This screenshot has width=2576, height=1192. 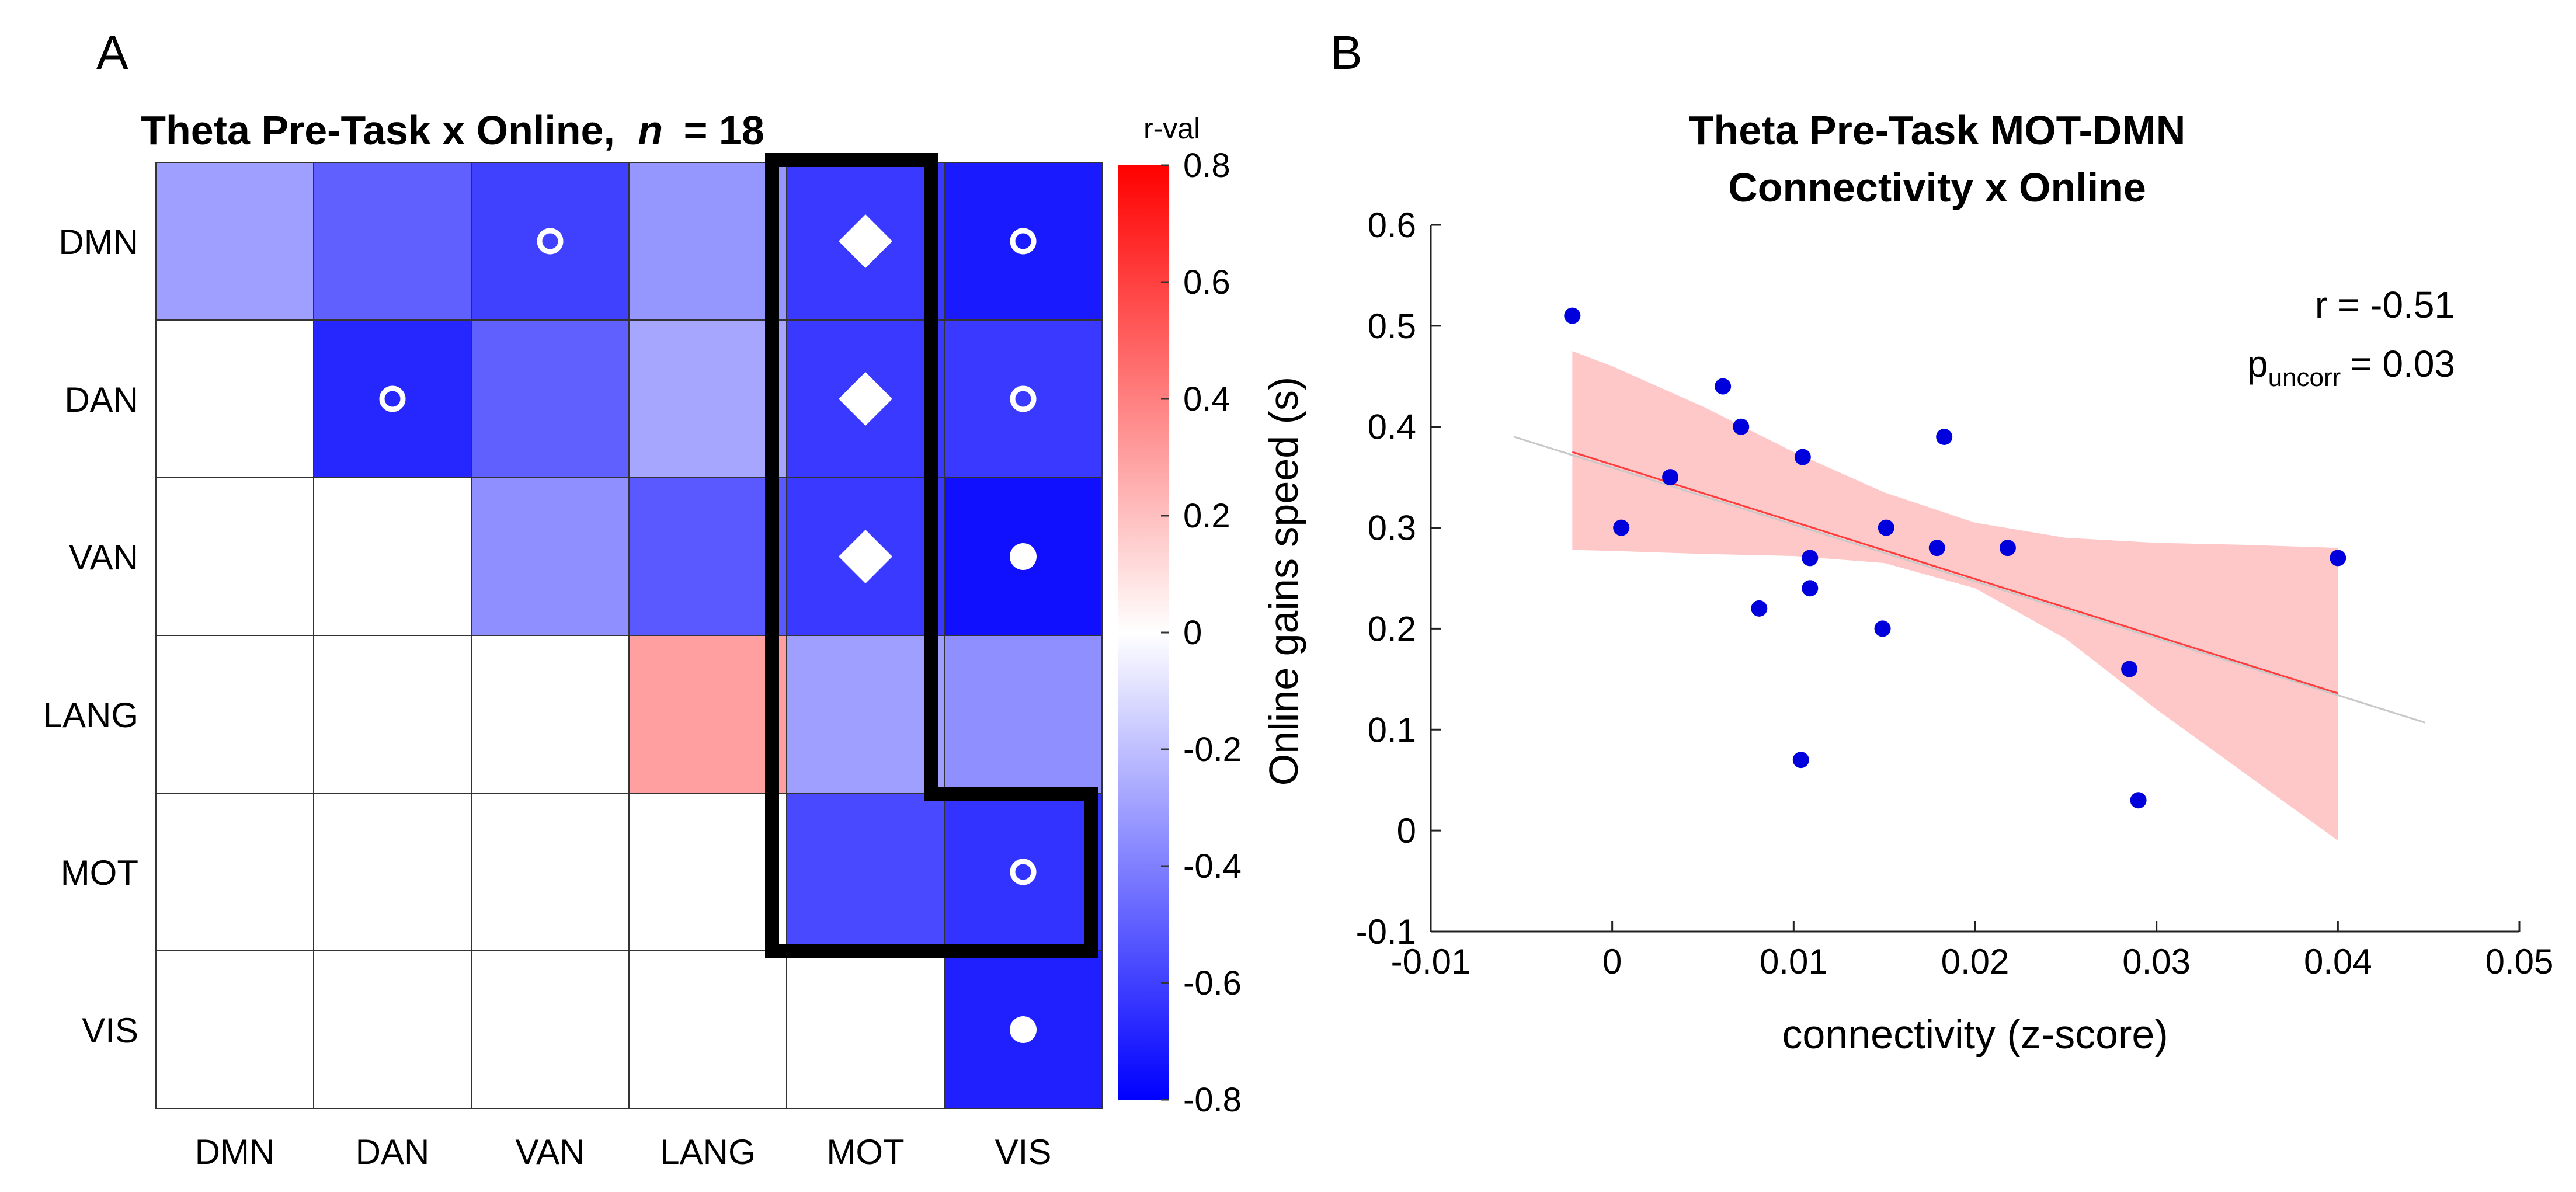 What do you see at coordinates (101, 399) in the screenshot?
I see `row-label-dan: DAN` at bounding box center [101, 399].